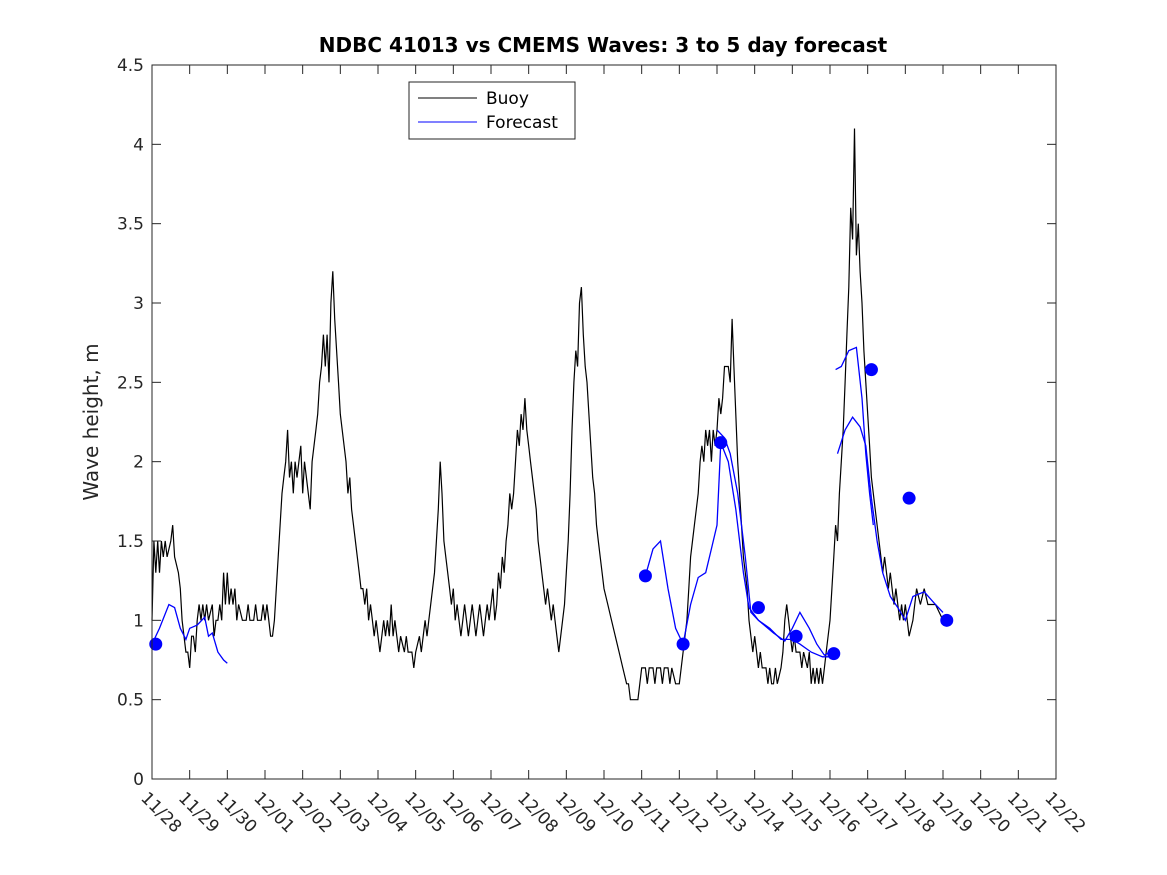  I want to click on legend-buoy-label: Buoy, so click(507, 99).